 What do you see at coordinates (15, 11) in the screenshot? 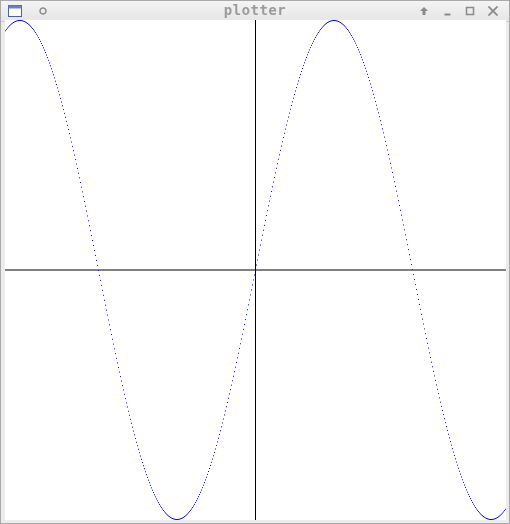
I see `window-menu-icon` at bounding box center [15, 11].